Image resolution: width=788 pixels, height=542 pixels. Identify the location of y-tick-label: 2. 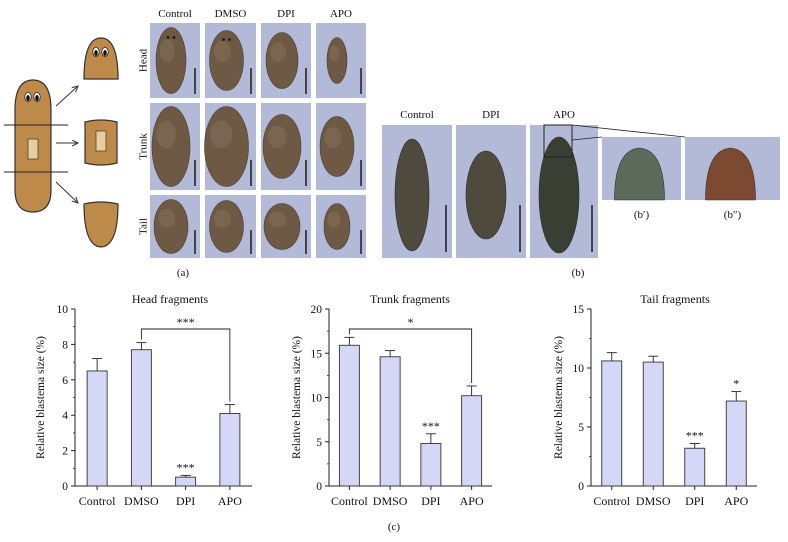
(65, 452).